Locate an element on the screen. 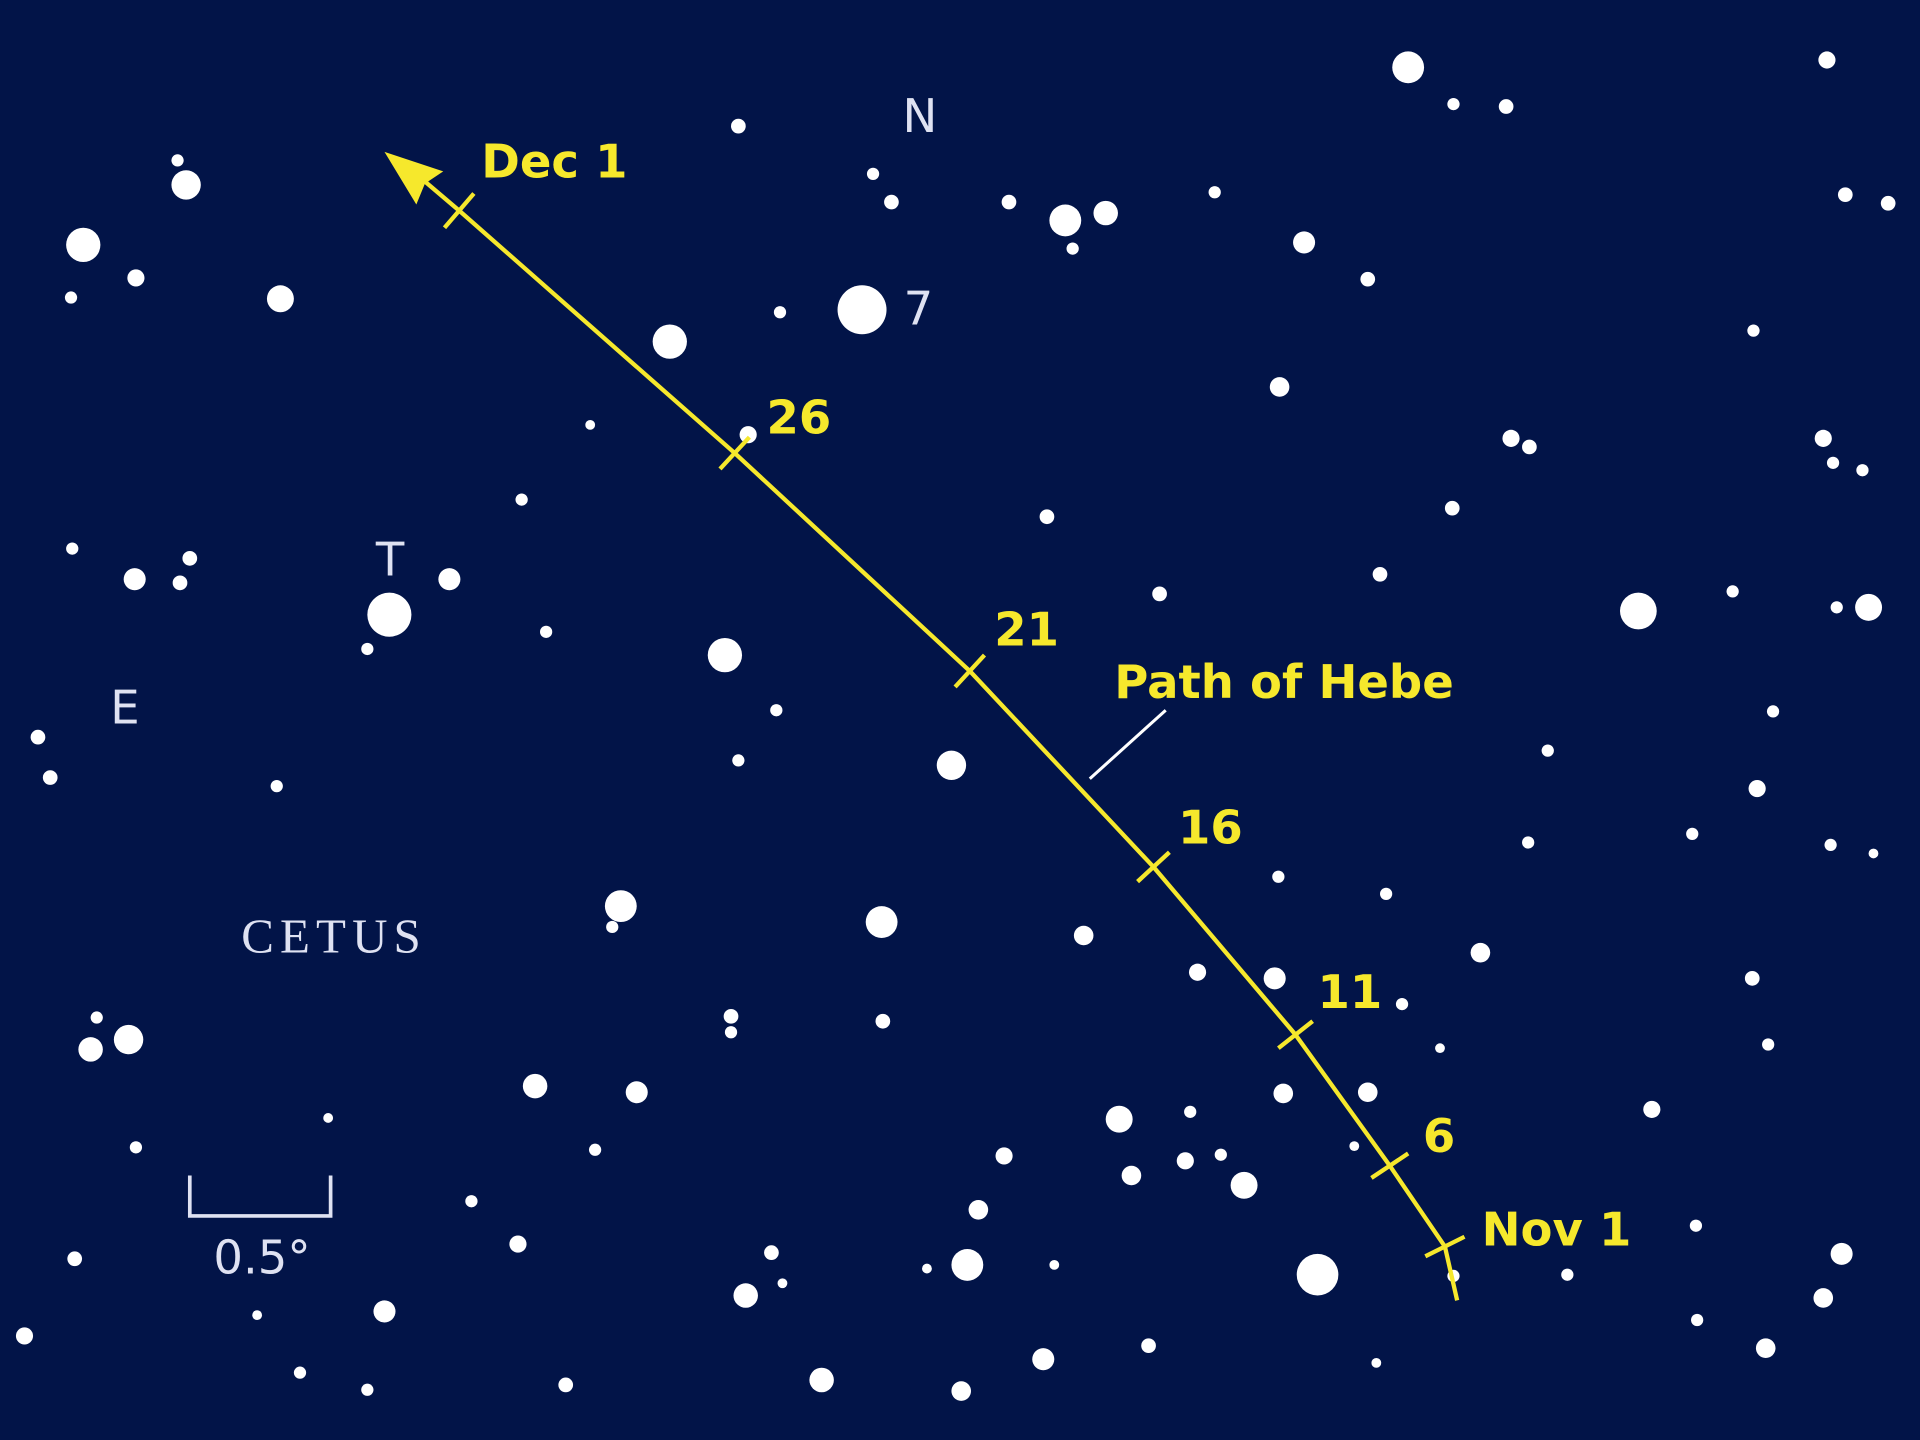 Image resolution: width=1920 pixels, height=1440 pixels. path-arrowhead is located at coordinates (414, 178).